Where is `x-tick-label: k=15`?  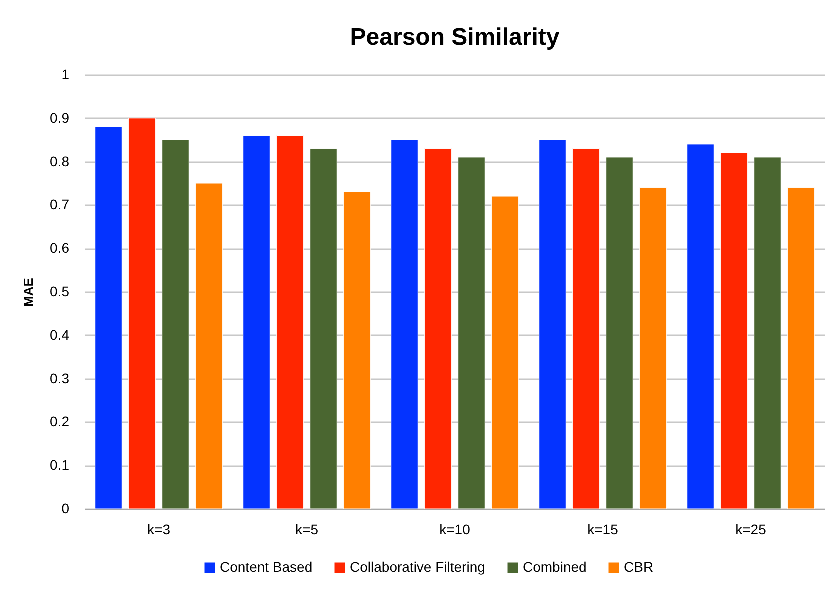 x-tick-label: k=15 is located at coordinates (603, 530).